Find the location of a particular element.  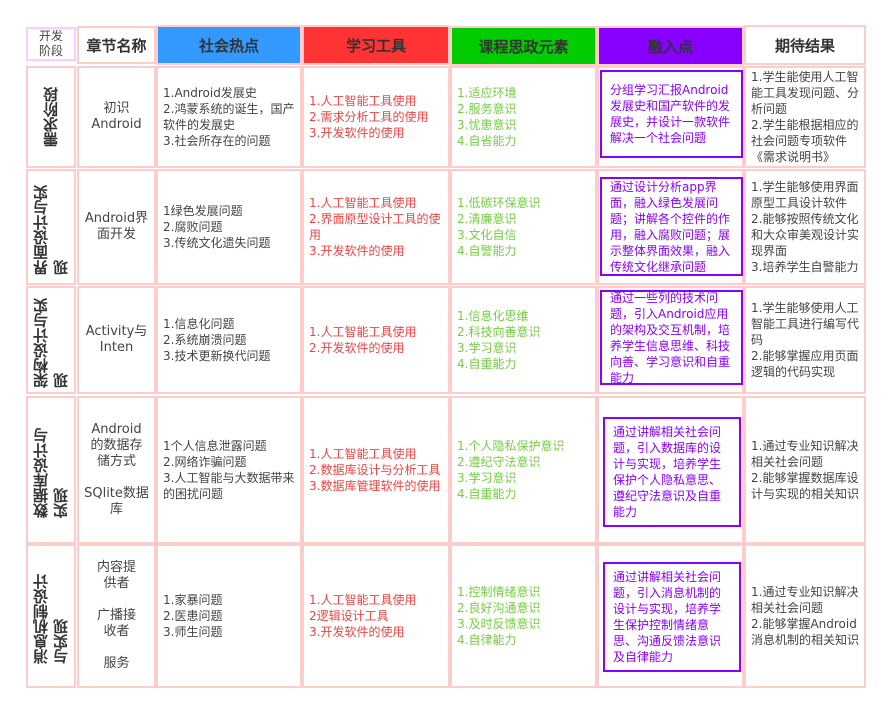

header-col-1: 学习工具 is located at coordinates (376, 45).